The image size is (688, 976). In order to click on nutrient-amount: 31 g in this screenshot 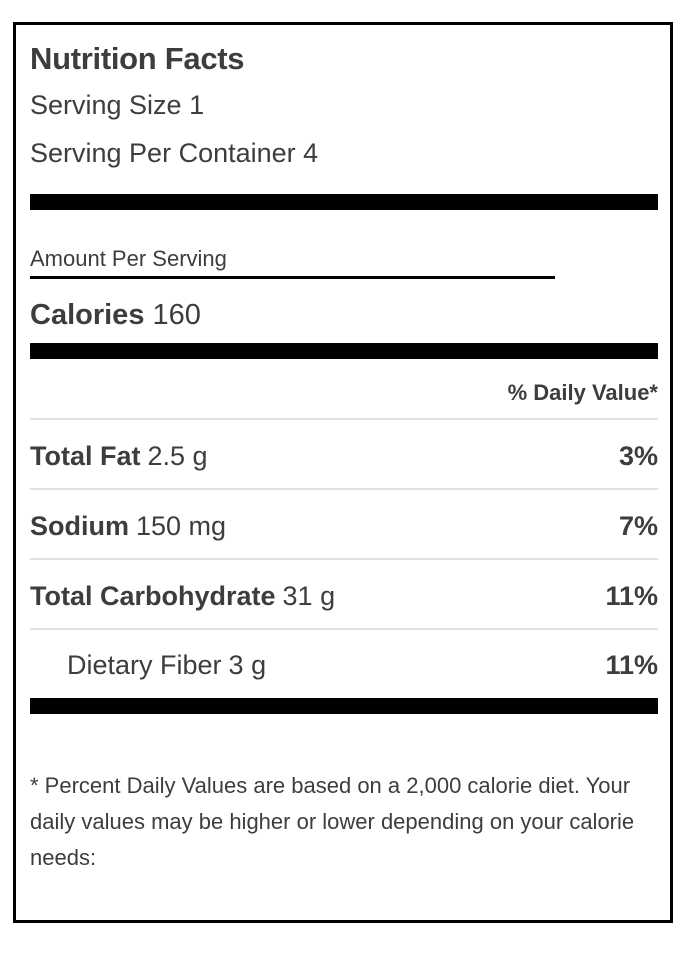, I will do `click(309, 596)`.